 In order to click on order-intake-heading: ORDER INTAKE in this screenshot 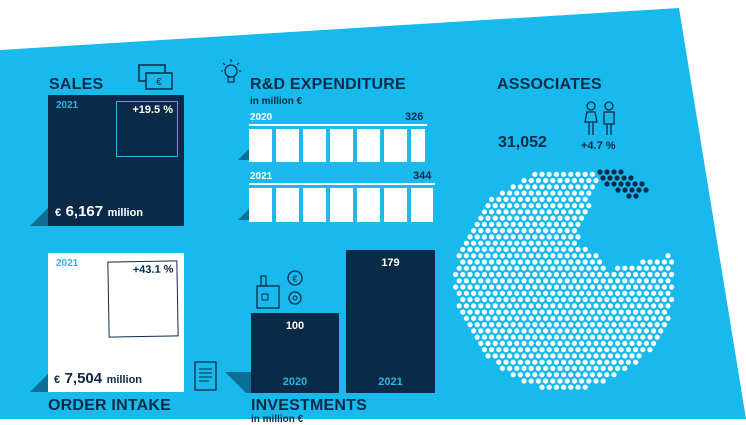, I will do `click(109, 405)`.